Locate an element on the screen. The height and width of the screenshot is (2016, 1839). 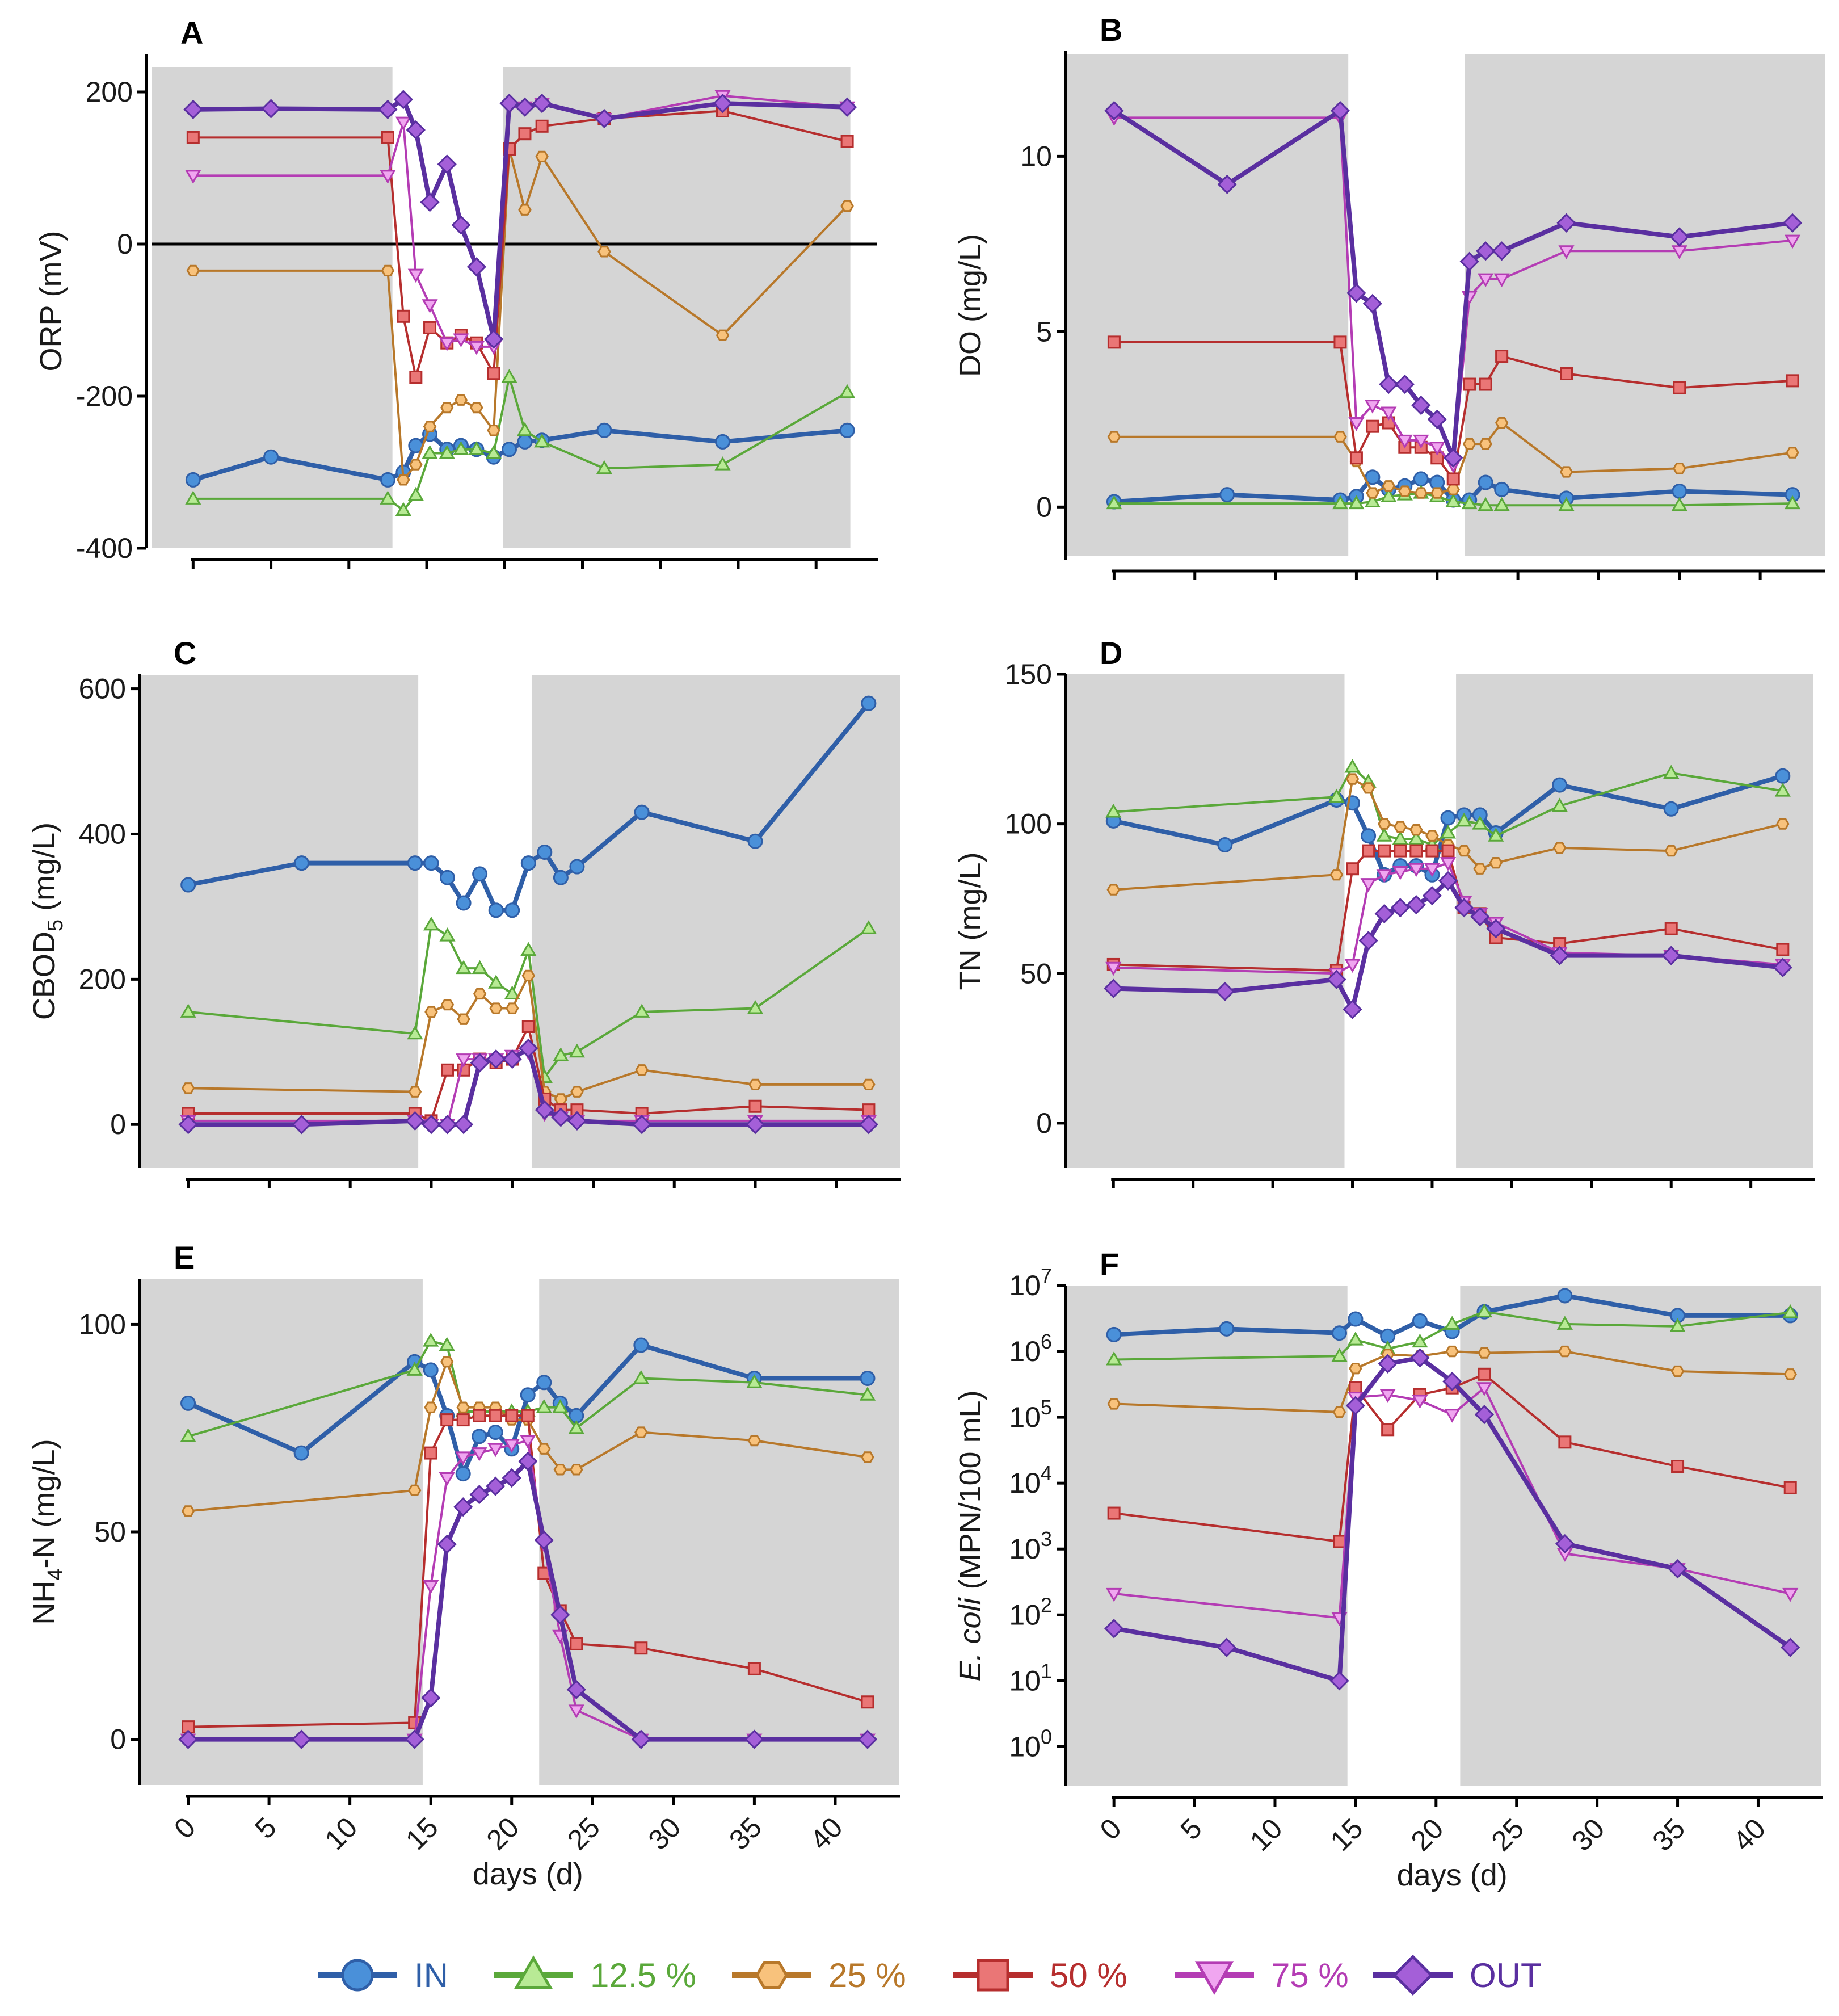
x-tick-label: 15 is located at coordinates (1346, 1834).